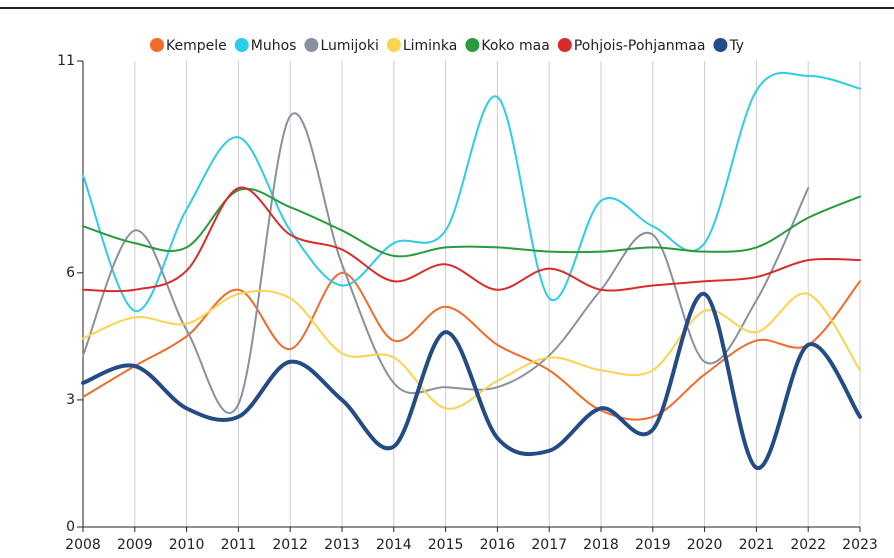 Image resolution: width=894 pixels, height=558 pixels. Describe the element at coordinates (239, 545) in the screenshot. I see `x-tick-label: 2011` at that location.